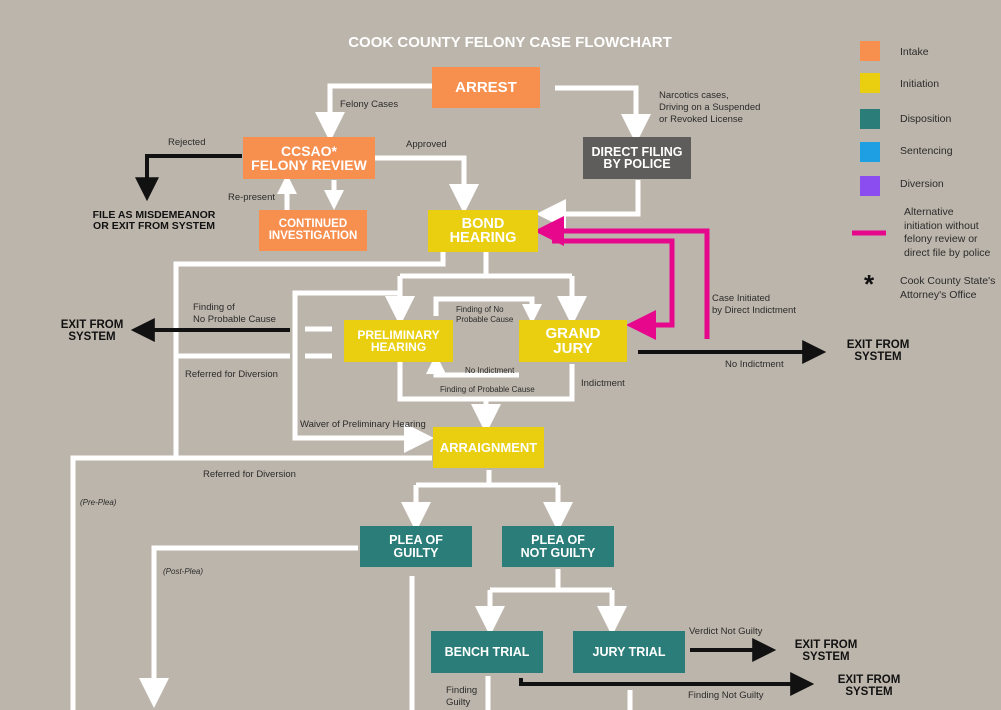 The image size is (1001, 710). What do you see at coordinates (869, 686) in the screenshot?
I see `exit-bench-trial-label: EXIT FROM SYSTEM` at bounding box center [869, 686].